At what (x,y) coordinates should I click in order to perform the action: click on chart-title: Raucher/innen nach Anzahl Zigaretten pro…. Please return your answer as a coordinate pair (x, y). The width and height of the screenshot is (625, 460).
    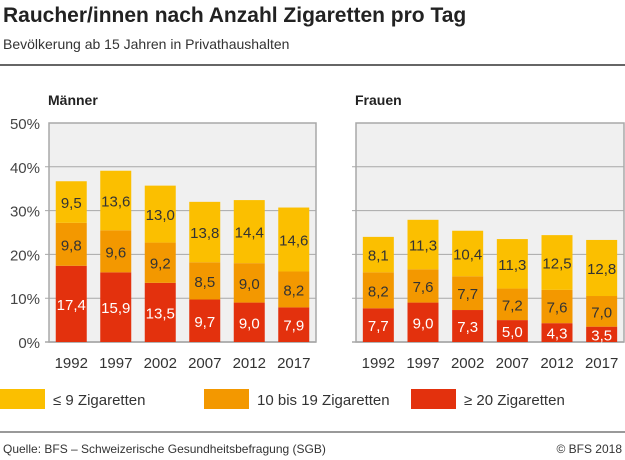
    Looking at the image, I should click on (235, 15).